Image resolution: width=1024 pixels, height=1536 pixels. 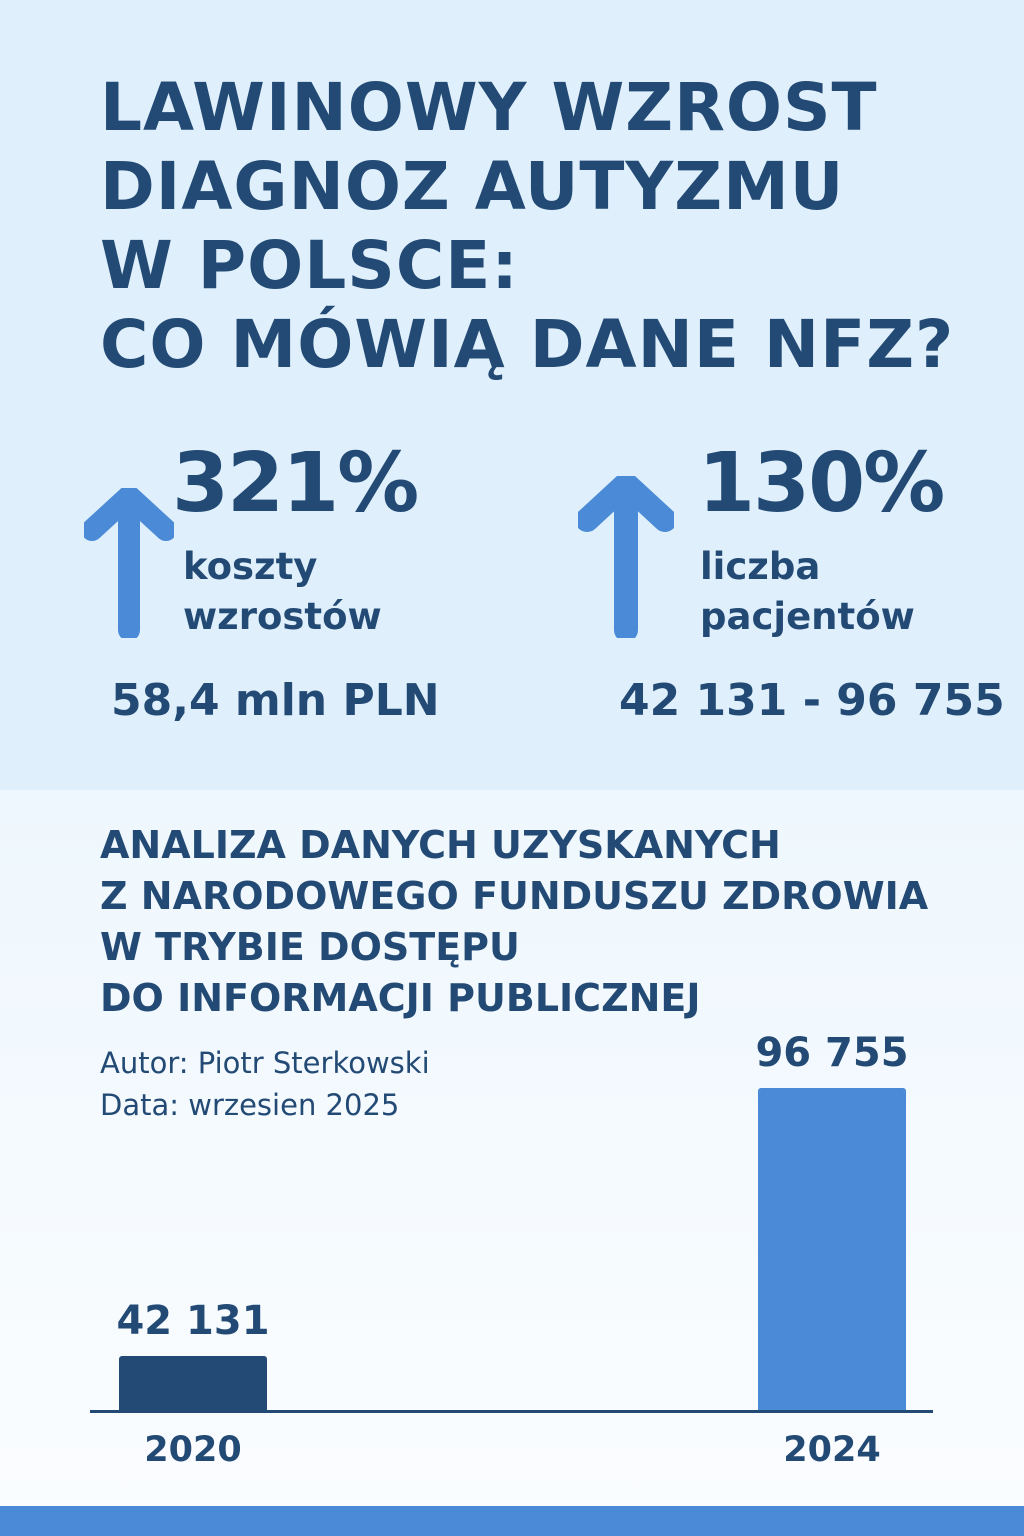 I want to click on patients-value: 42 131 - 96 755, so click(x=812, y=700).